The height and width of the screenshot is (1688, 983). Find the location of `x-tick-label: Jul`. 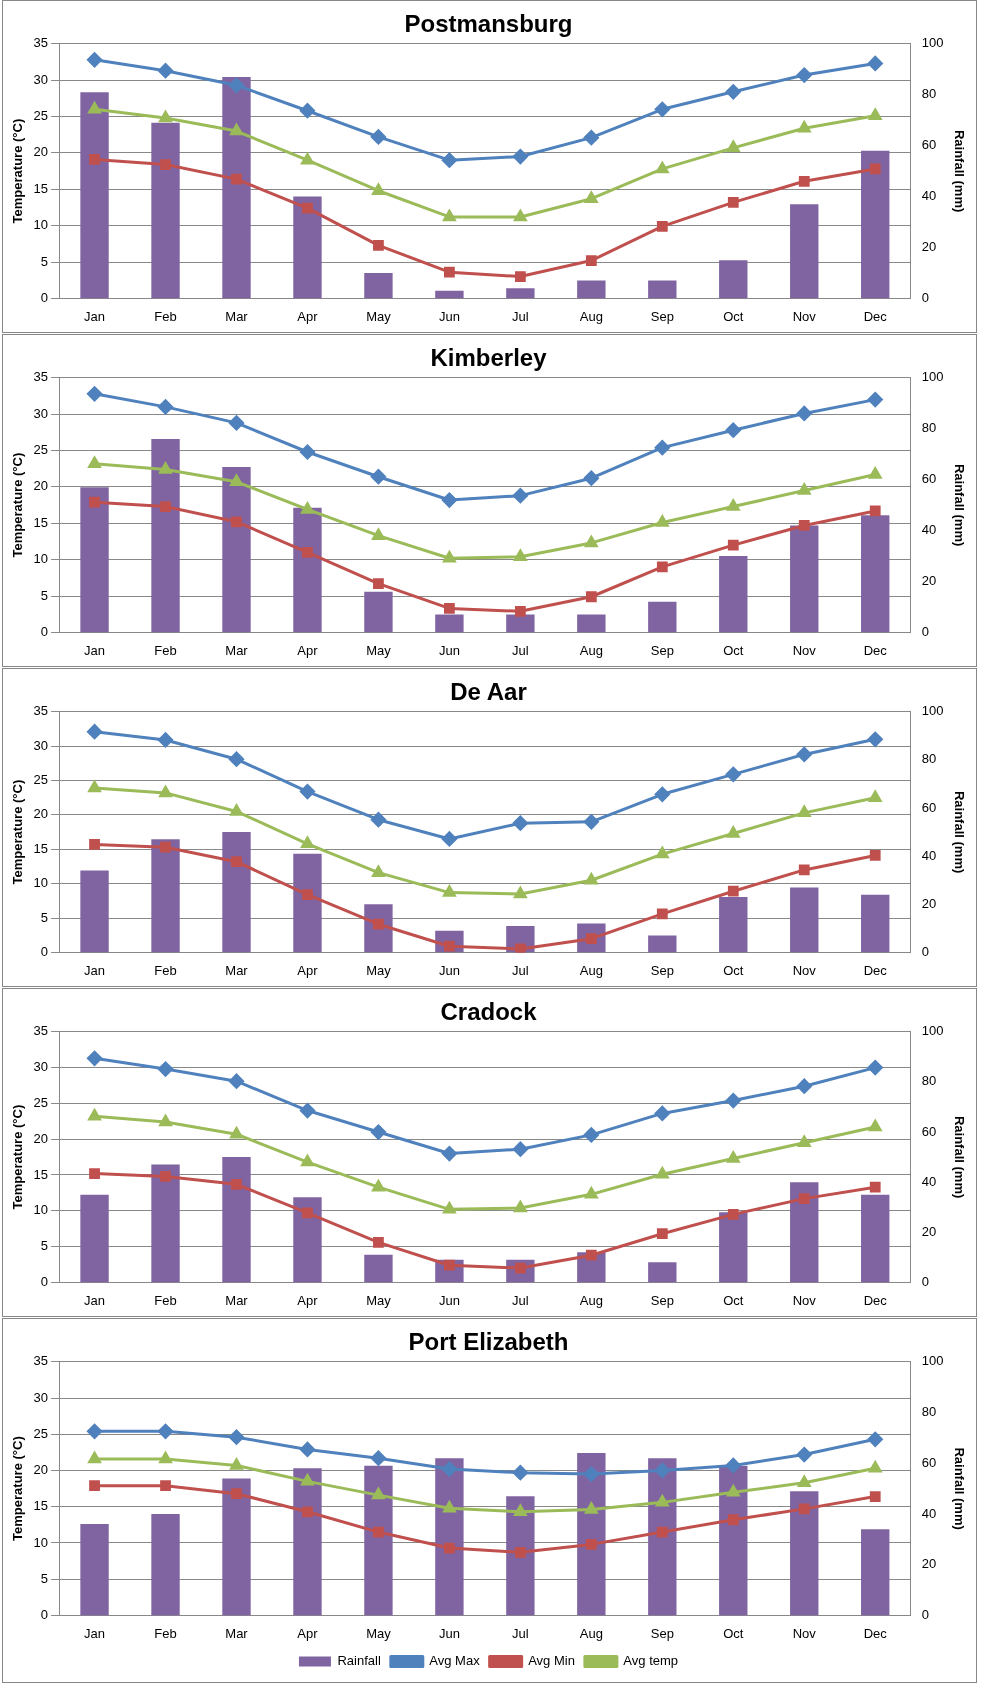

x-tick-label: Jul is located at coordinates (520, 1300).